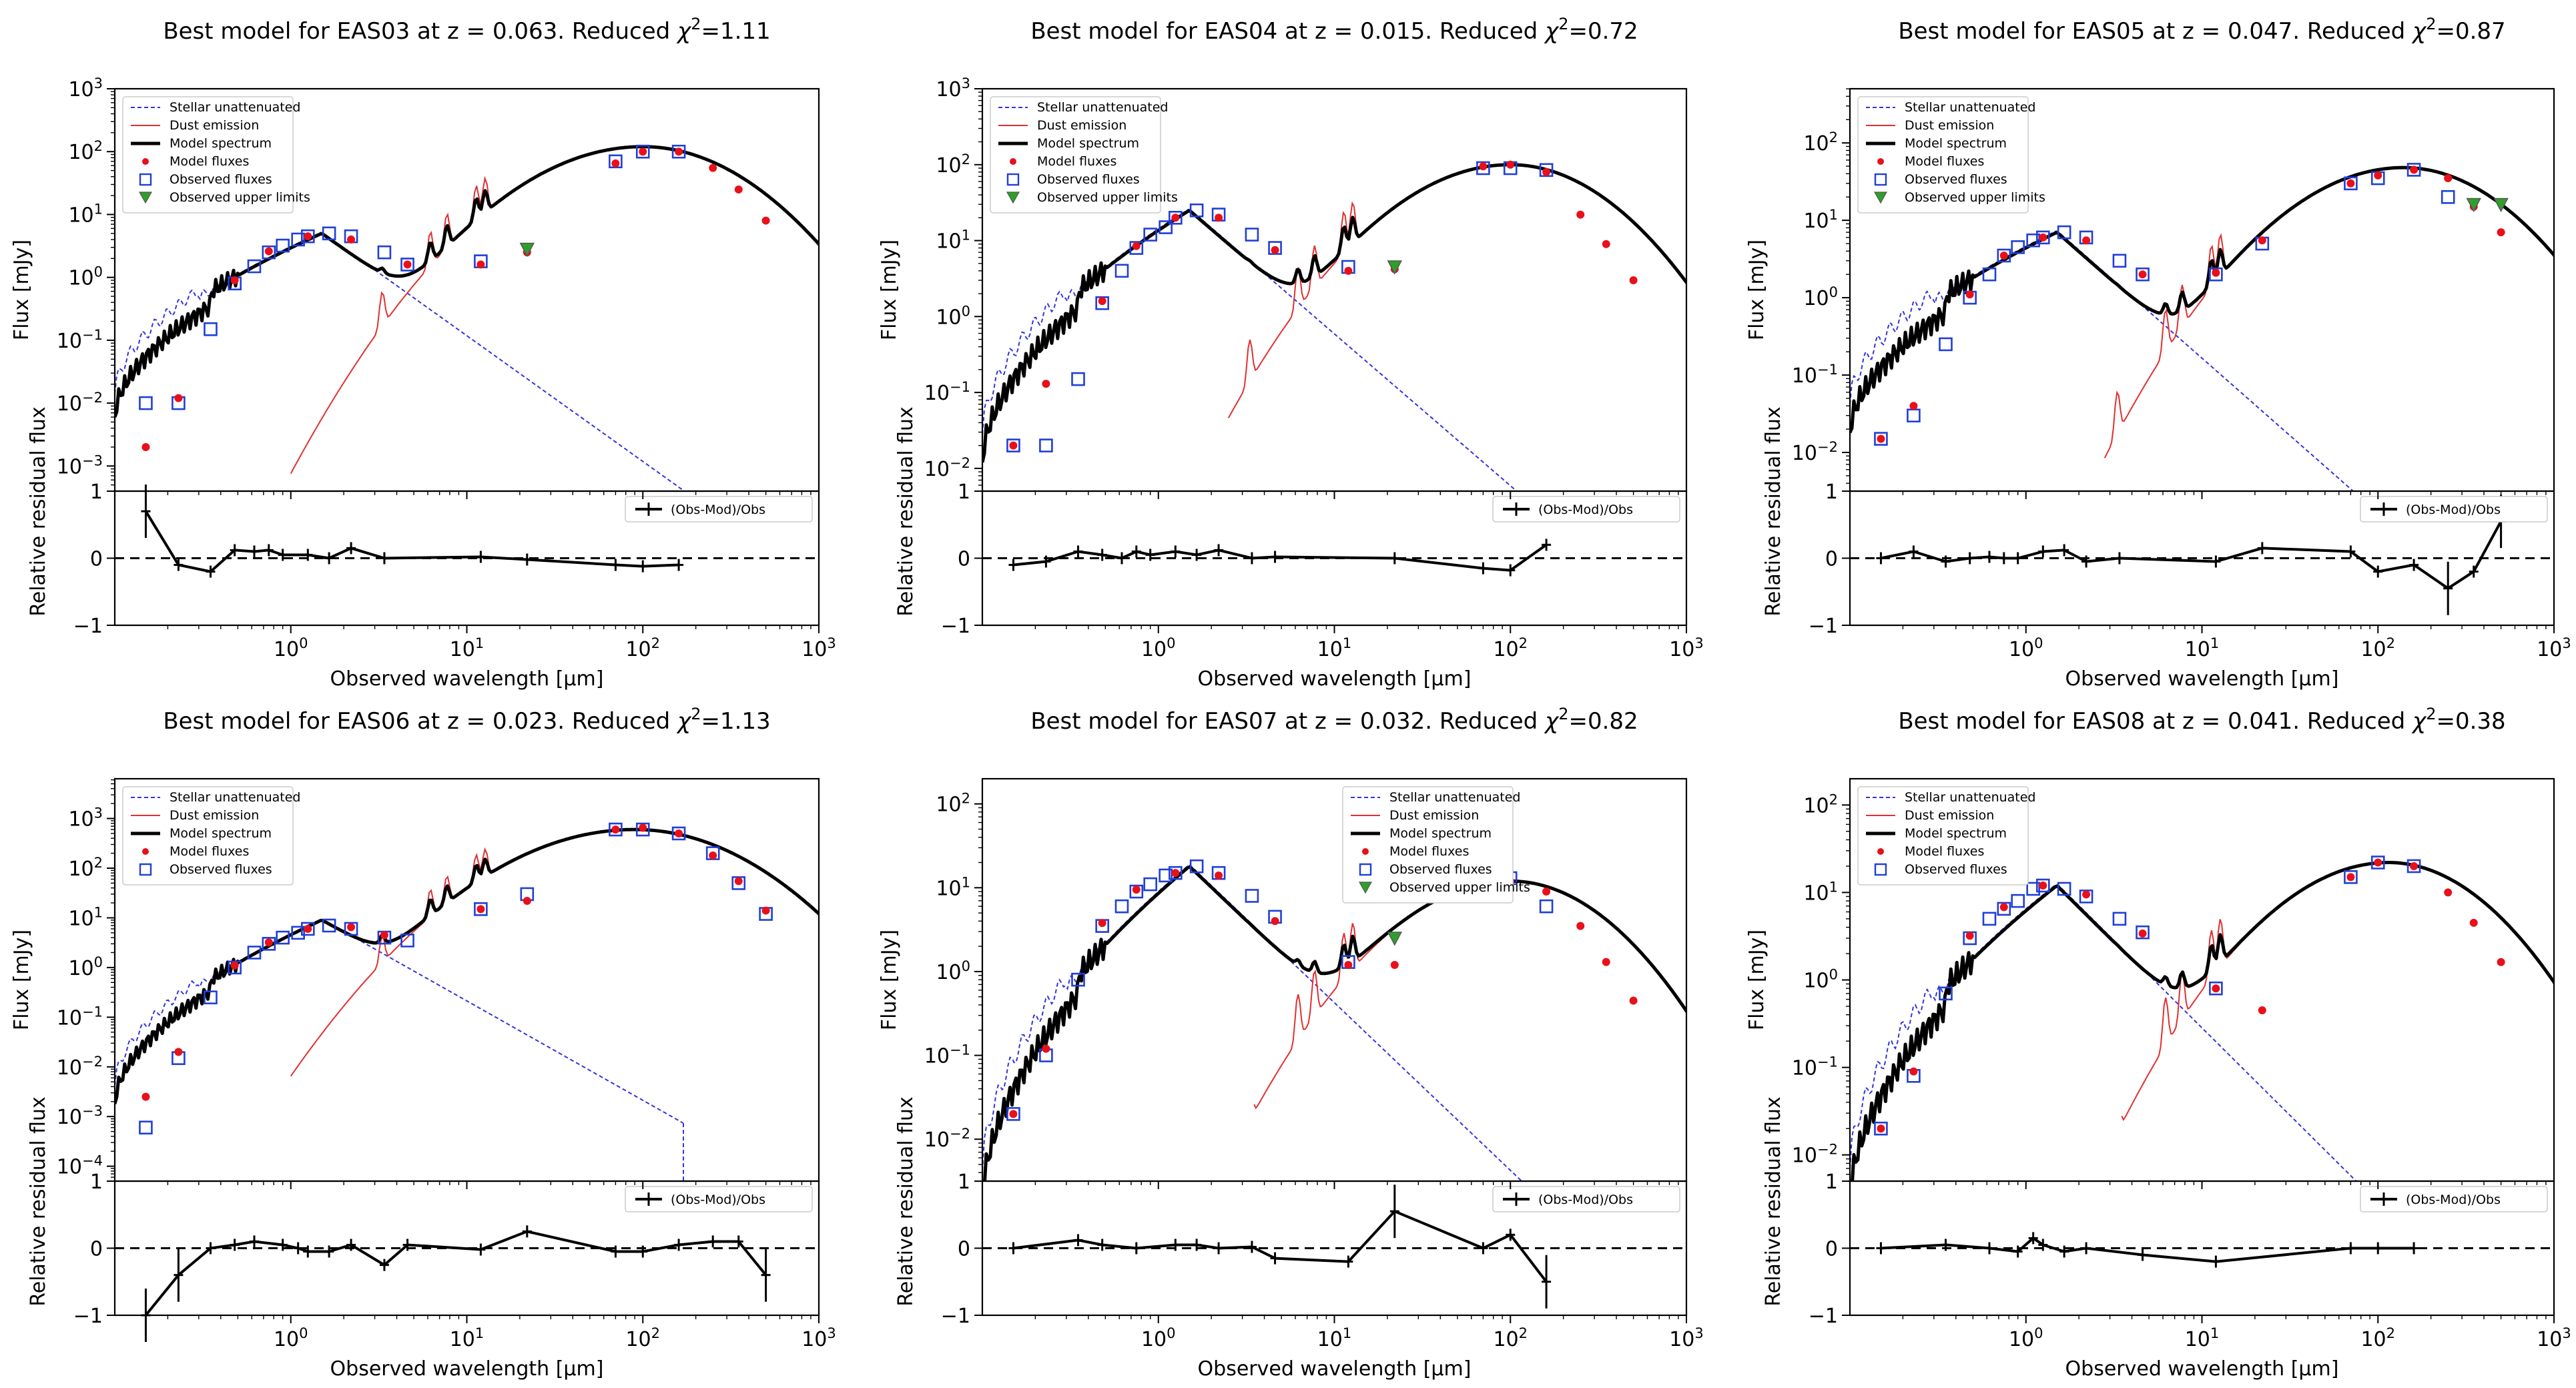 This screenshot has width=2576, height=1388. Describe the element at coordinates (88, 1316) in the screenshot. I see `residual-y-tick-label: −1` at that location.